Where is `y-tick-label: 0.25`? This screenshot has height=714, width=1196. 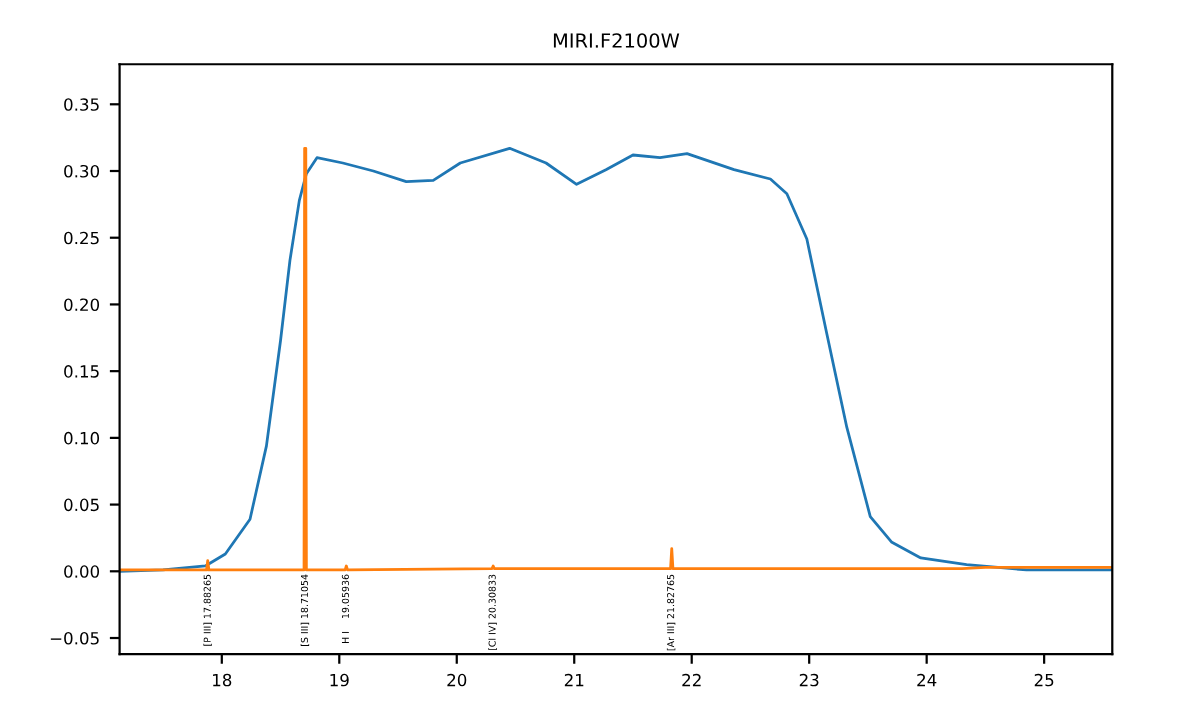
y-tick-label: 0.25 is located at coordinates (81, 238).